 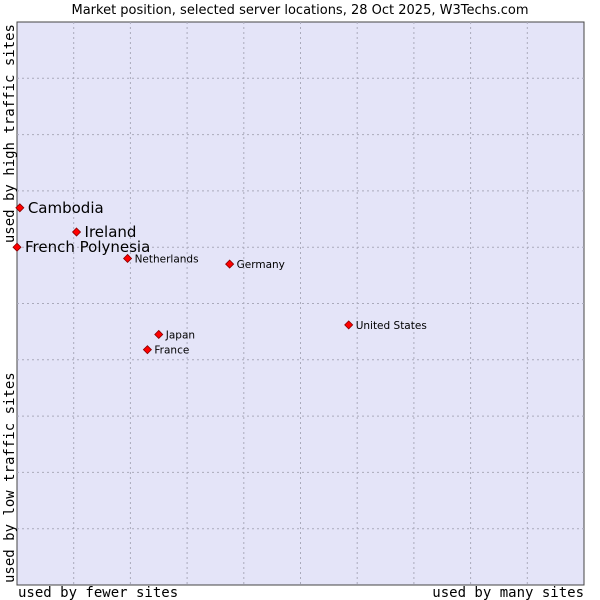 What do you see at coordinates (17, 247) in the screenshot?
I see `marker-french-polynesia` at bounding box center [17, 247].